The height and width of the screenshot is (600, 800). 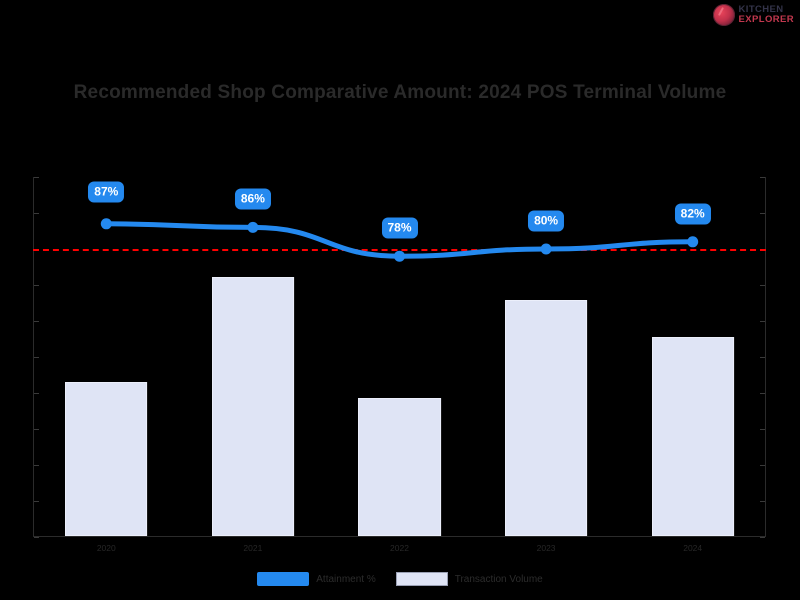 What do you see at coordinates (766, 19) in the screenshot?
I see `logo-line-2: EXPLORER` at bounding box center [766, 19].